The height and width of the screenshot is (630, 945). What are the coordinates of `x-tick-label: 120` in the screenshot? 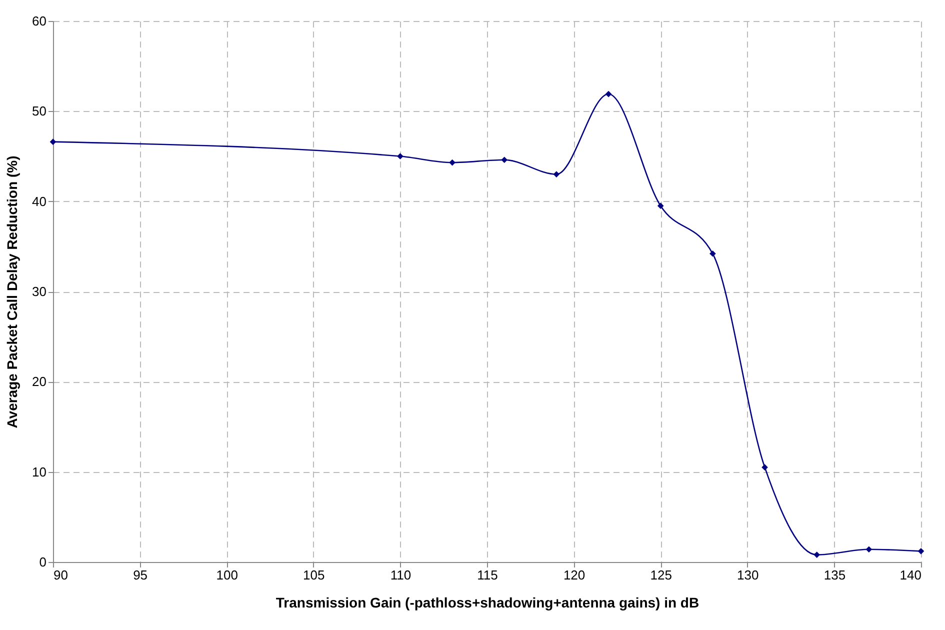 It's located at (574, 575).